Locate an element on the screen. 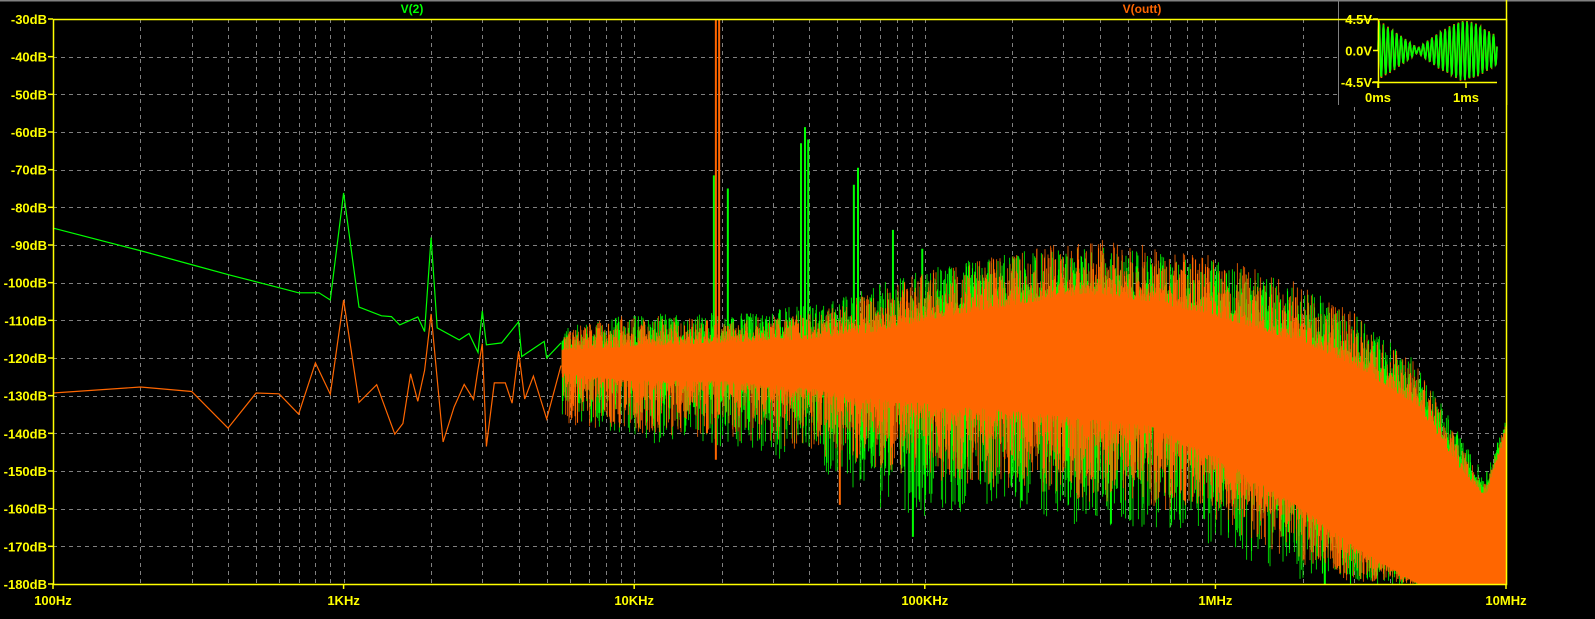  y-tick-label: -50dB is located at coordinates (29, 94).